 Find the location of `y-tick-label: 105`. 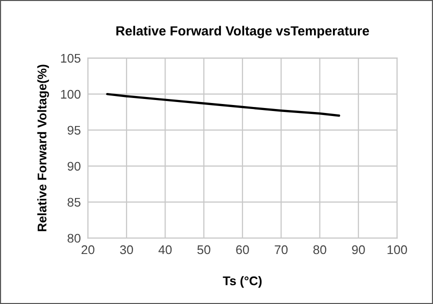

y-tick-label: 105 is located at coordinates (70, 58).